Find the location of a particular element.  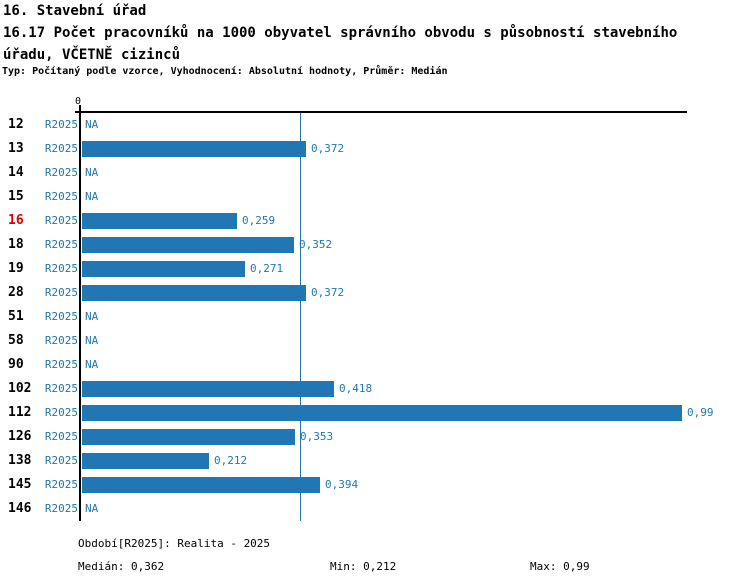

chart-row-146: 146 R2025 NA is located at coordinates (375, 509).